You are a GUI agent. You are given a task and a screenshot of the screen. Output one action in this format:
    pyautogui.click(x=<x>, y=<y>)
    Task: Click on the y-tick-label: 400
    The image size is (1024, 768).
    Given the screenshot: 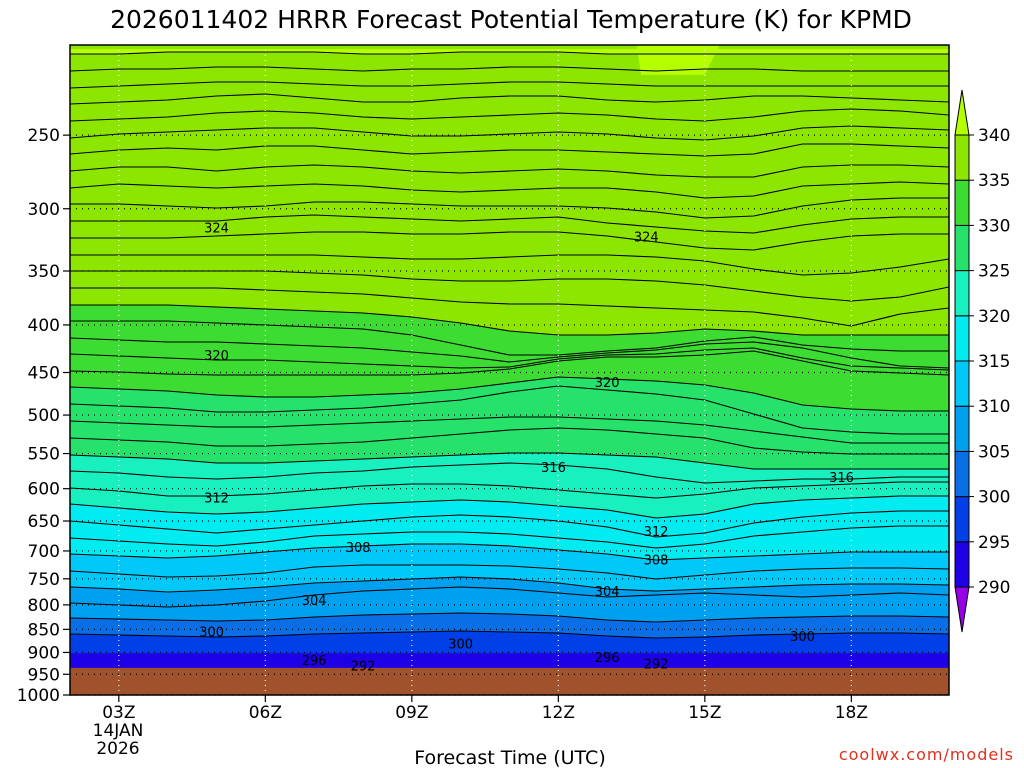 What is the action you would take?
    pyautogui.click(x=44, y=326)
    